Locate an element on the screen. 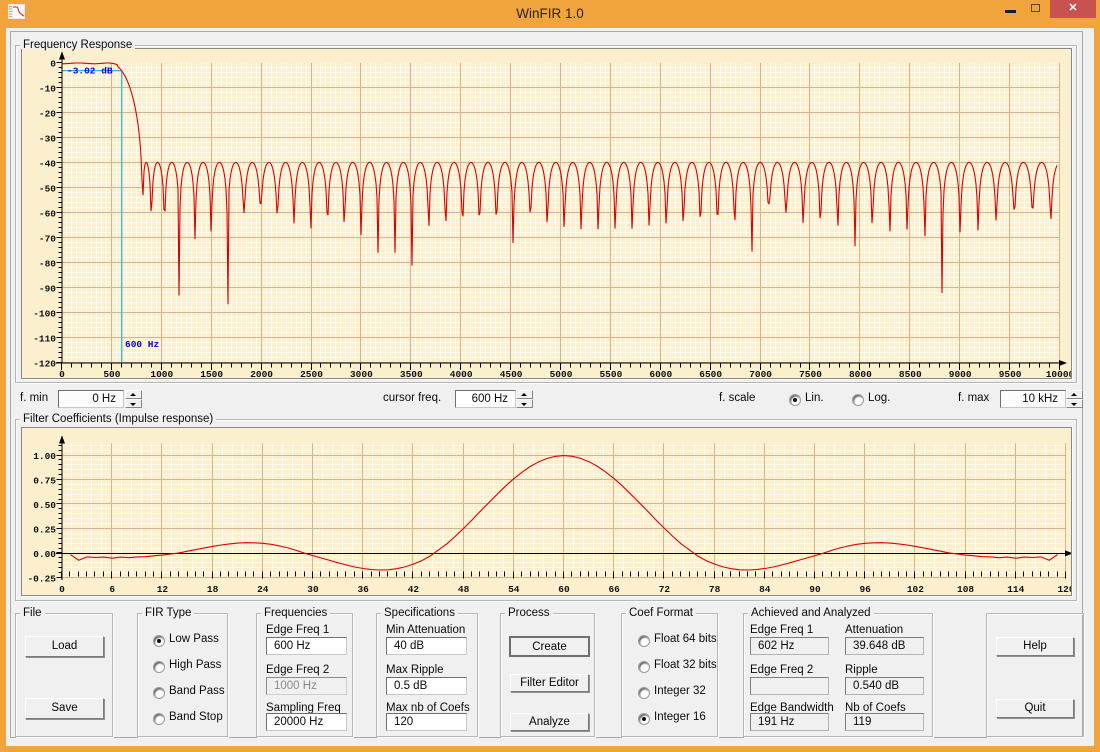 The height and width of the screenshot is (752, 1100). svg-text: 7000 is located at coordinates (760, 373).